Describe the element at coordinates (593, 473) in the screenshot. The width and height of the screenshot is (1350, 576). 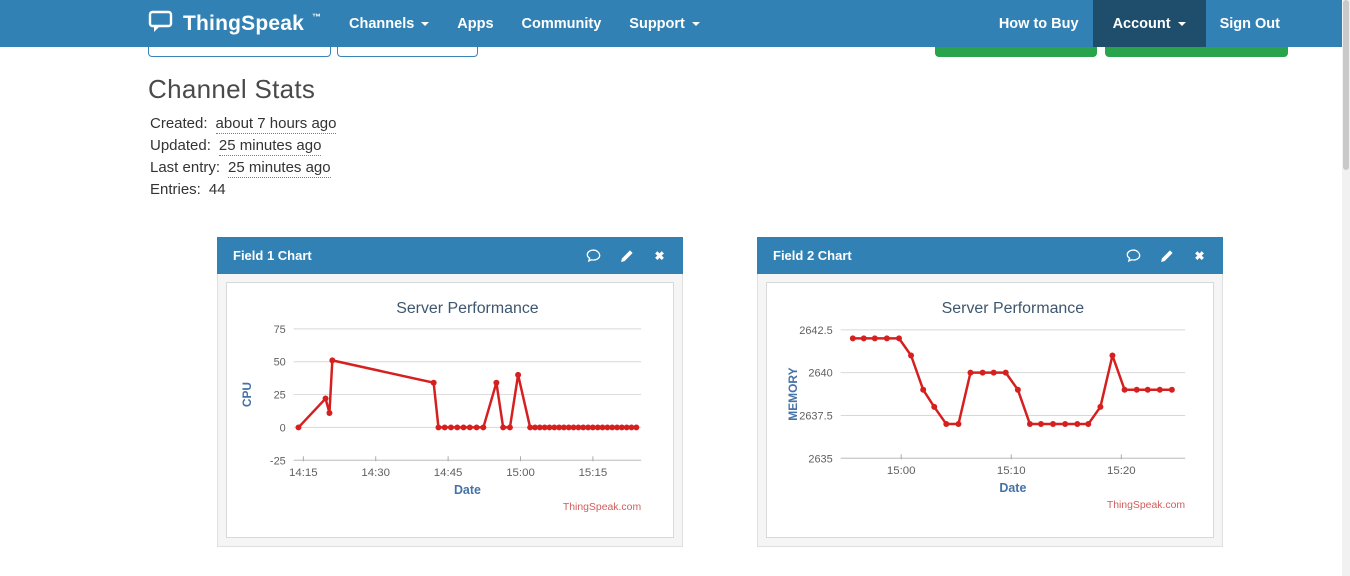
I see `x-tick-label: 15:15` at that location.